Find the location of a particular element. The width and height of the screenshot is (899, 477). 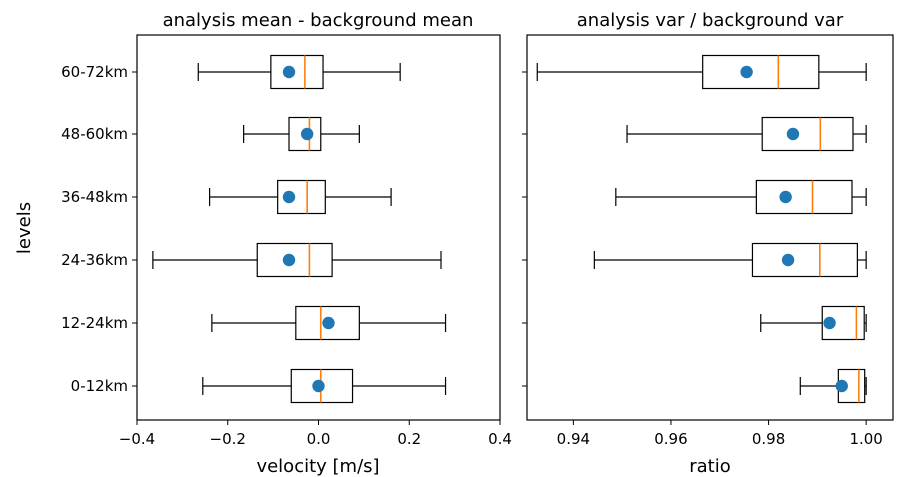

x-tick-label-right-0: 0.94 is located at coordinates (573, 439).